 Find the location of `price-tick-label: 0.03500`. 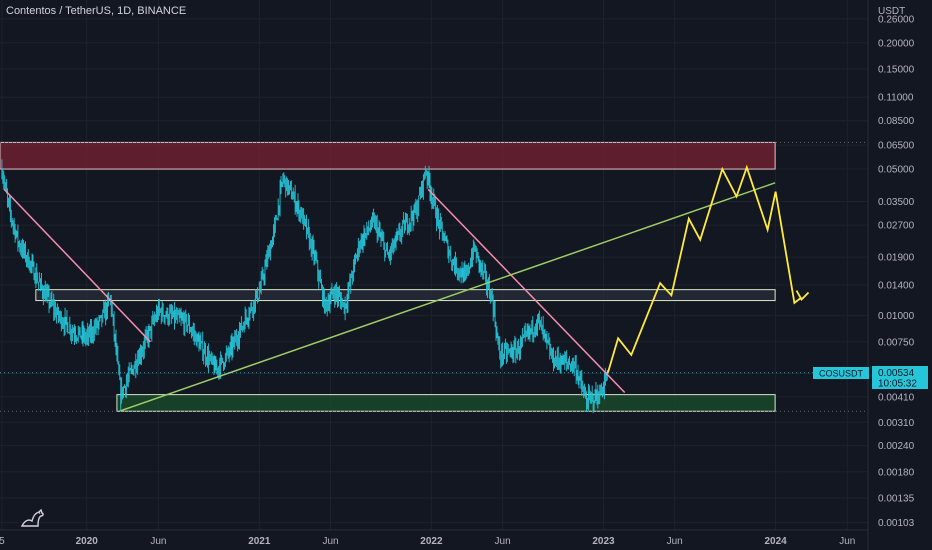

price-tick-label: 0.03500 is located at coordinates (896, 202).